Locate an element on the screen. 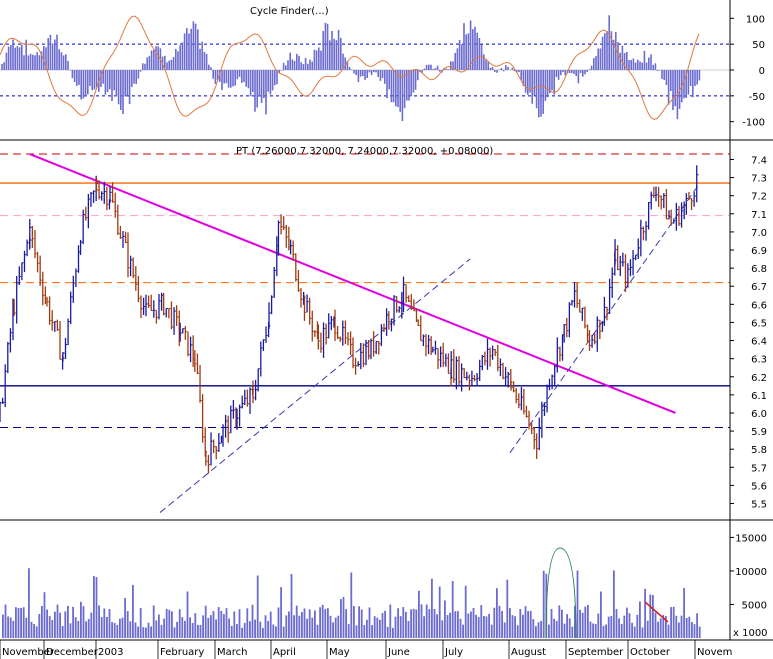 Image resolution: width=773 pixels, height=659 pixels. oscillator-title: Cycle Finder(...) is located at coordinates (289, 11).